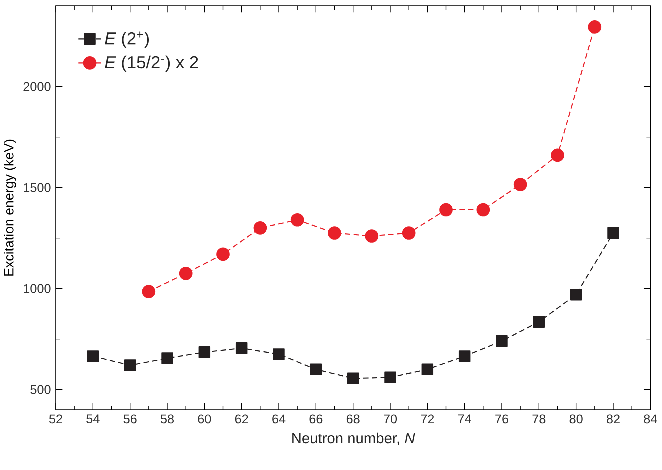 Image resolution: width=662 pixels, height=470 pixels. Describe the element at coordinates (55, 419) in the screenshot. I see `x-tick-label: 52` at that location.